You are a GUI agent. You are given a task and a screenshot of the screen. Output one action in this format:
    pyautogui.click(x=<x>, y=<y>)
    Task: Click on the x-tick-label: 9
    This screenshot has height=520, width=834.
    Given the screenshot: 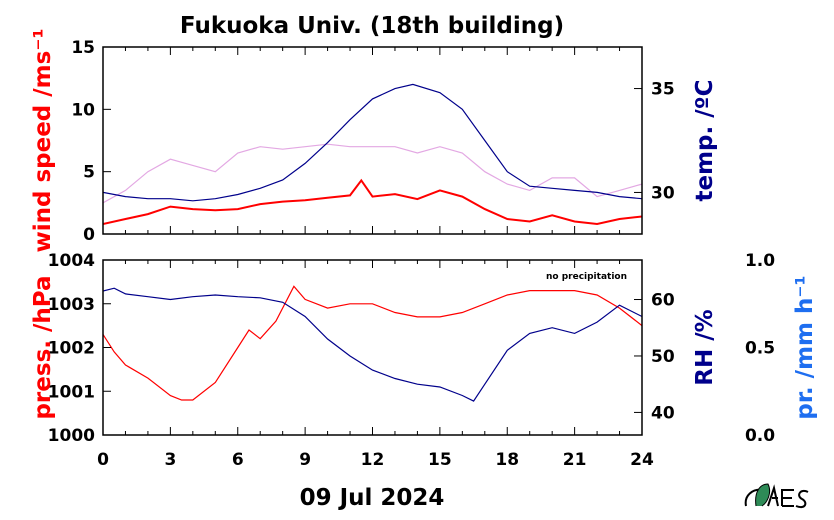 What is the action you would take?
    pyautogui.click(x=305, y=460)
    